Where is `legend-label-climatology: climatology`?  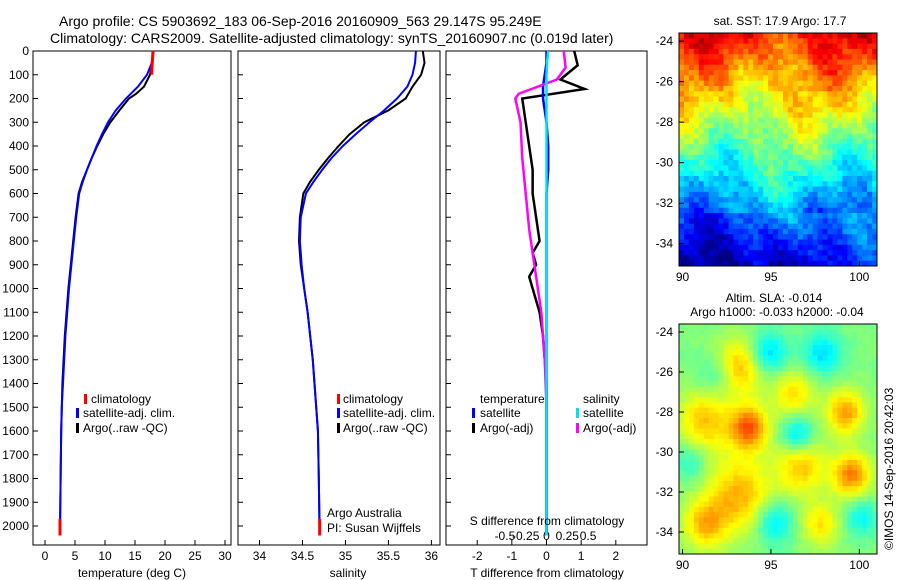 legend-label-climatology: climatology is located at coordinates (373, 399).